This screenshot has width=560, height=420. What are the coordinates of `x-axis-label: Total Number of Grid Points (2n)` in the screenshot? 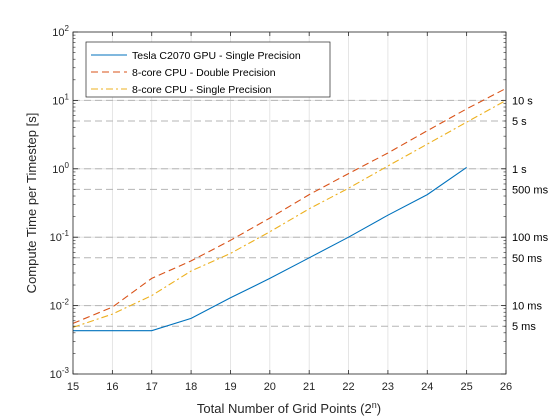 It's located at (289, 408).